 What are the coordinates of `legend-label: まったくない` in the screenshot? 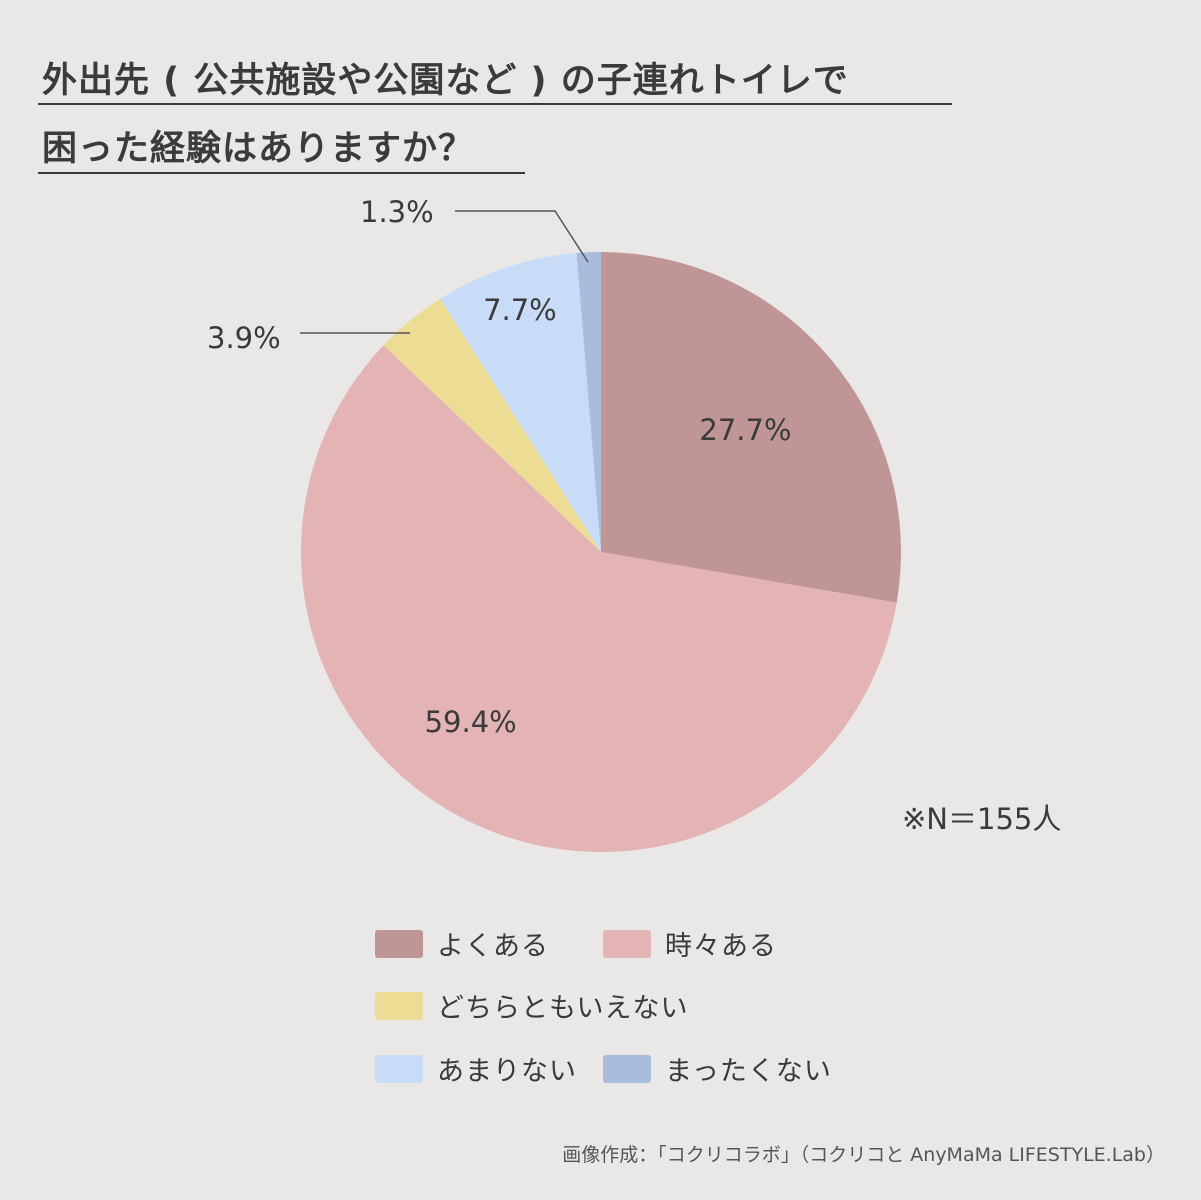 It's located at (748, 1071).